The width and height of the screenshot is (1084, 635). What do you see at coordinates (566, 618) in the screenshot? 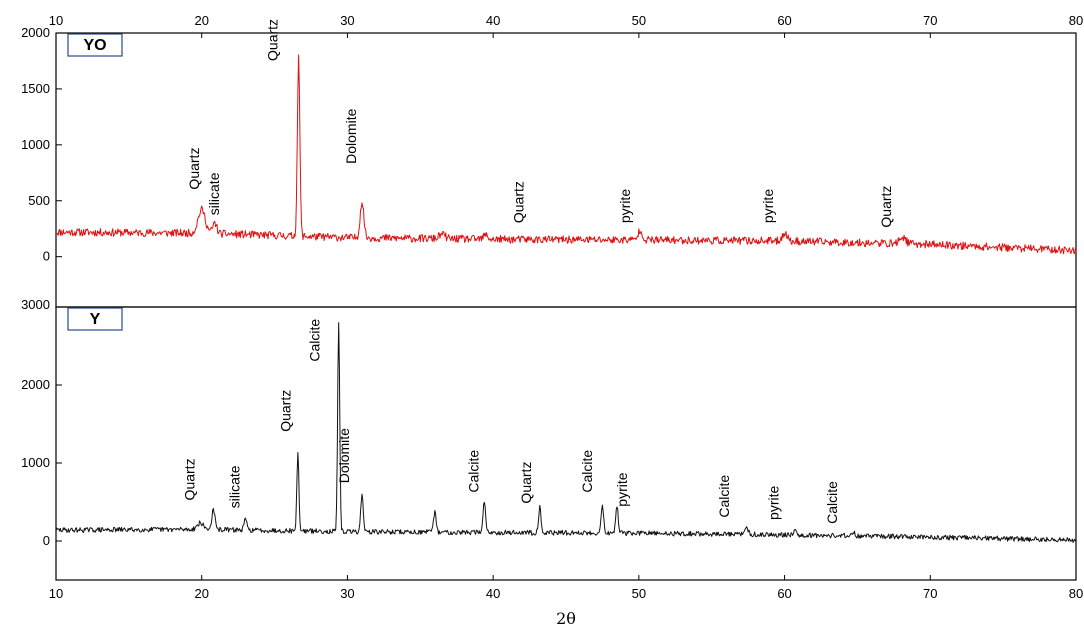
I see `x-axis-title: 2θ` at bounding box center [566, 618].